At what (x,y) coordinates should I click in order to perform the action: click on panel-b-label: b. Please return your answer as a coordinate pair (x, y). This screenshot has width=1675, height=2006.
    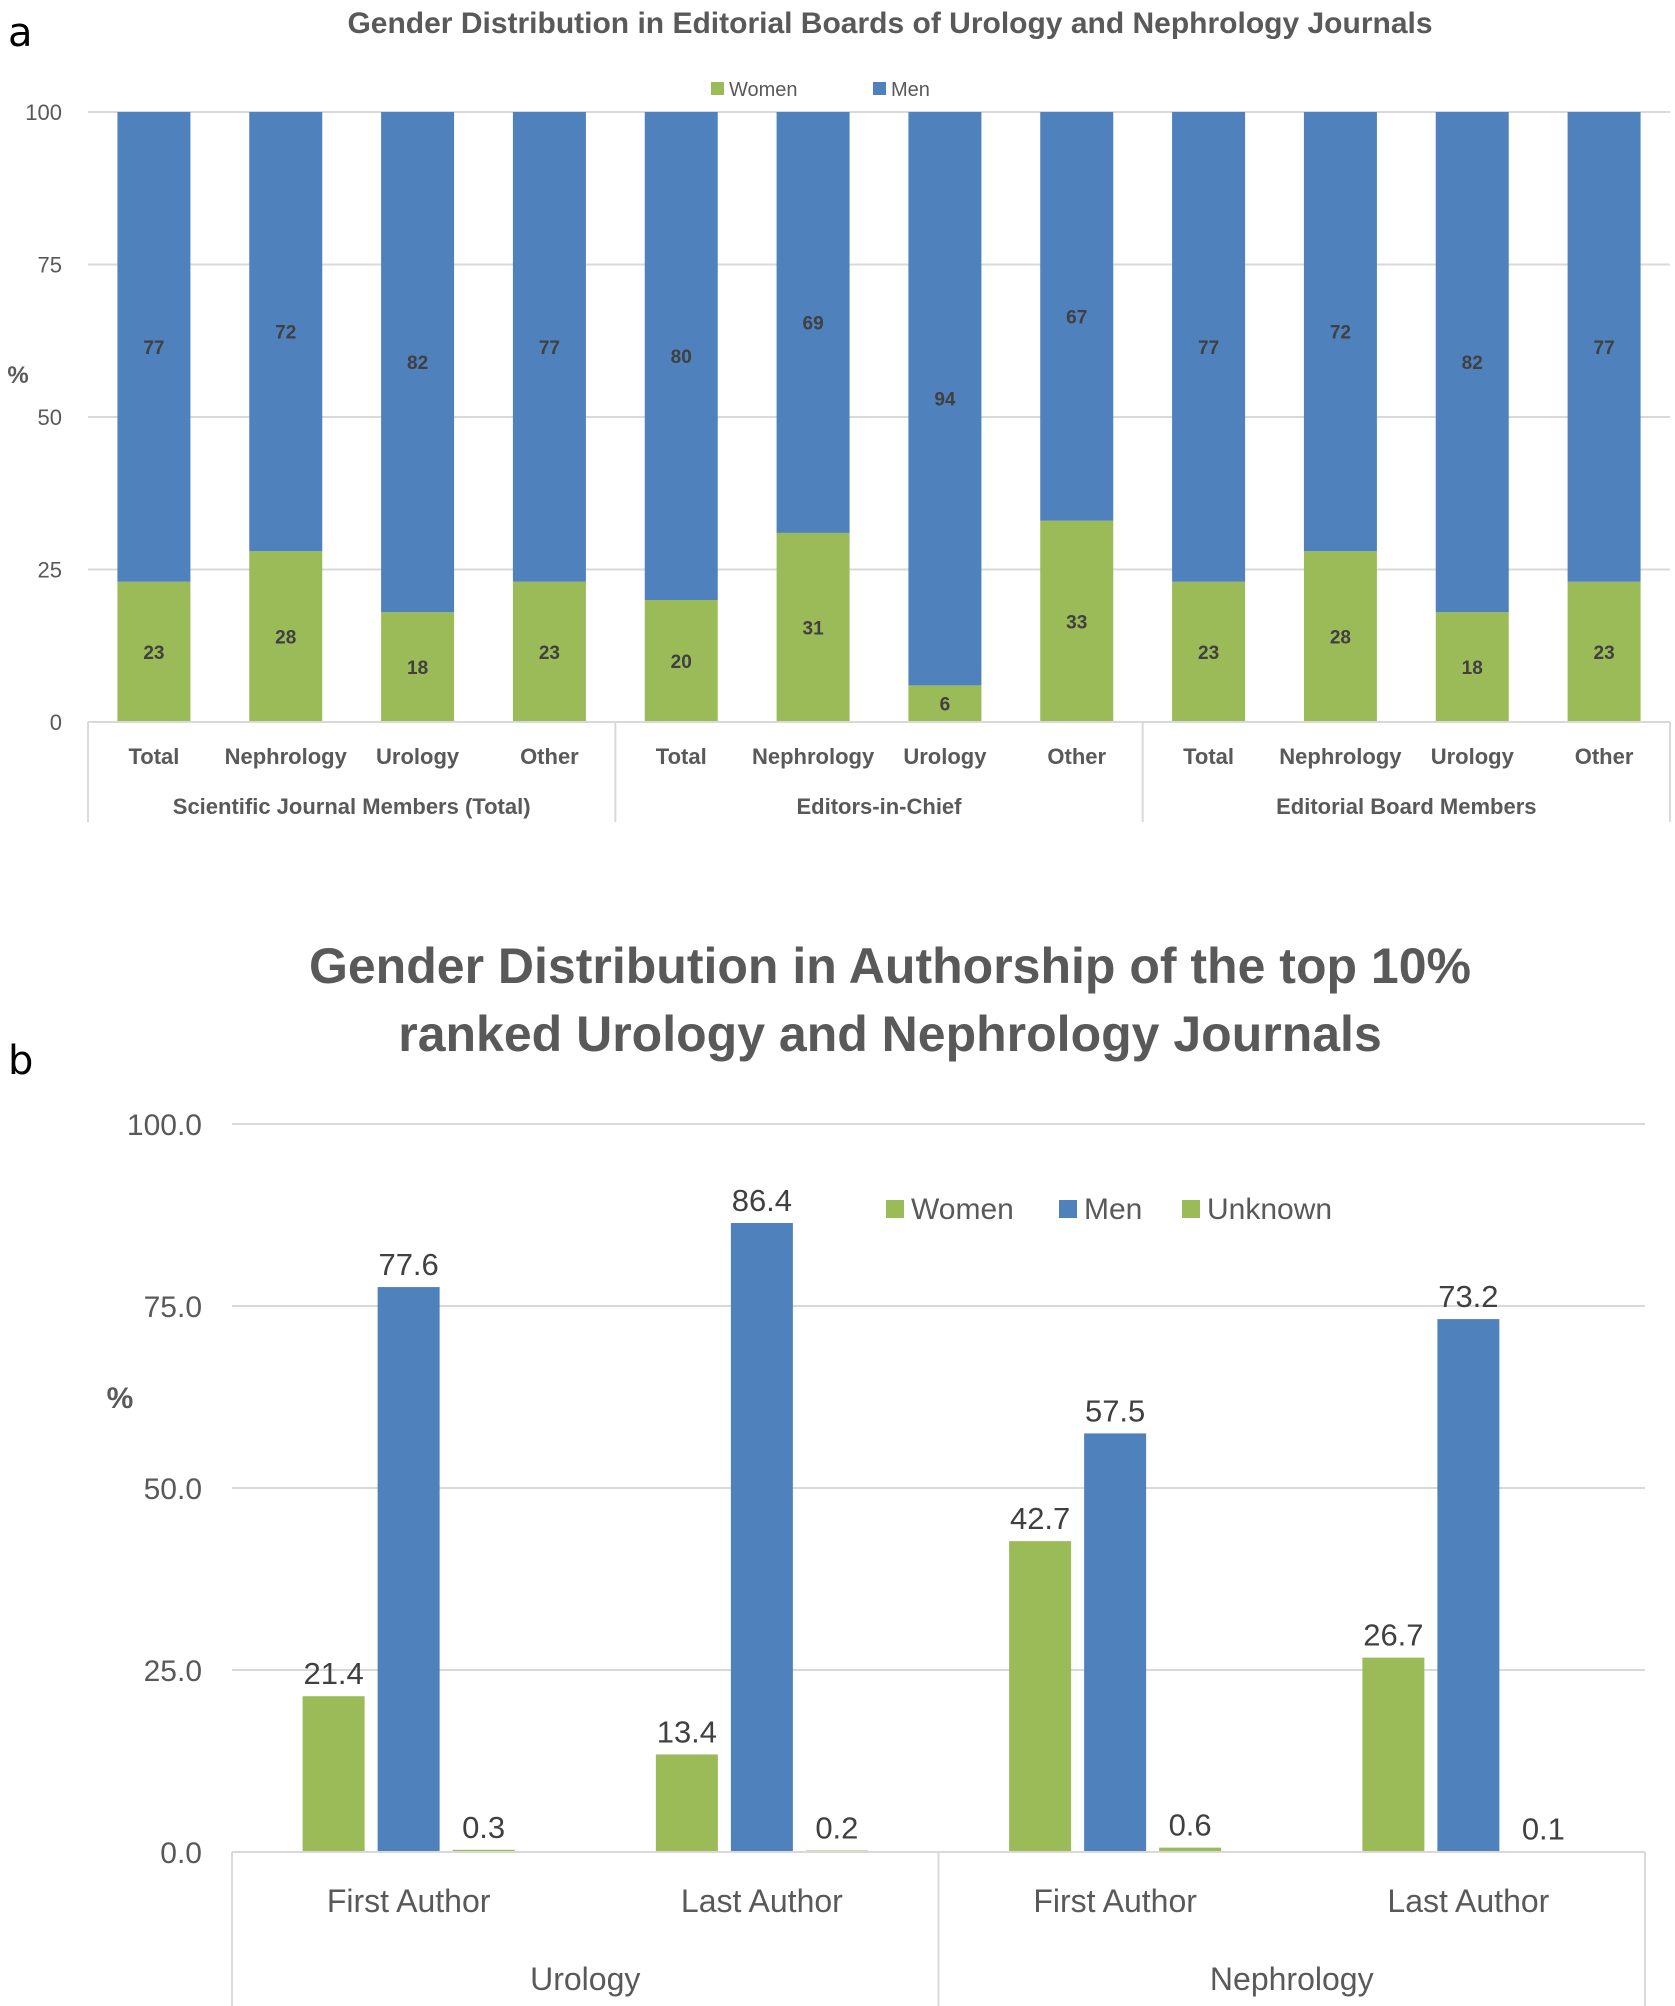
    Looking at the image, I should click on (21, 1061).